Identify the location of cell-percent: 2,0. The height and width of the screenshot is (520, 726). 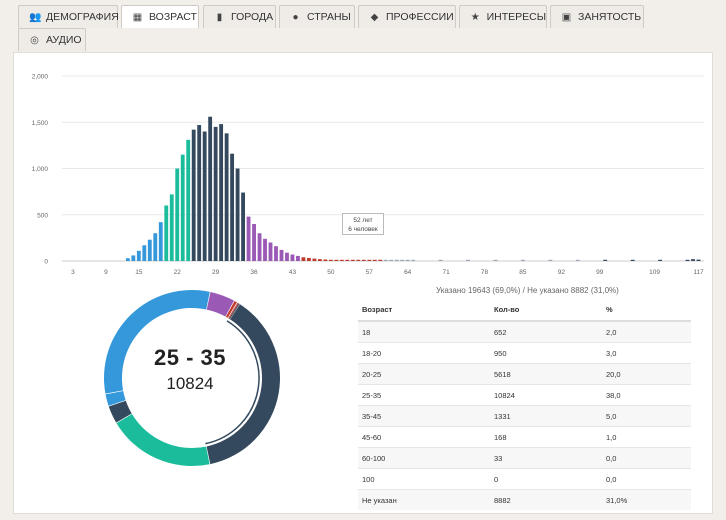
(646, 331).